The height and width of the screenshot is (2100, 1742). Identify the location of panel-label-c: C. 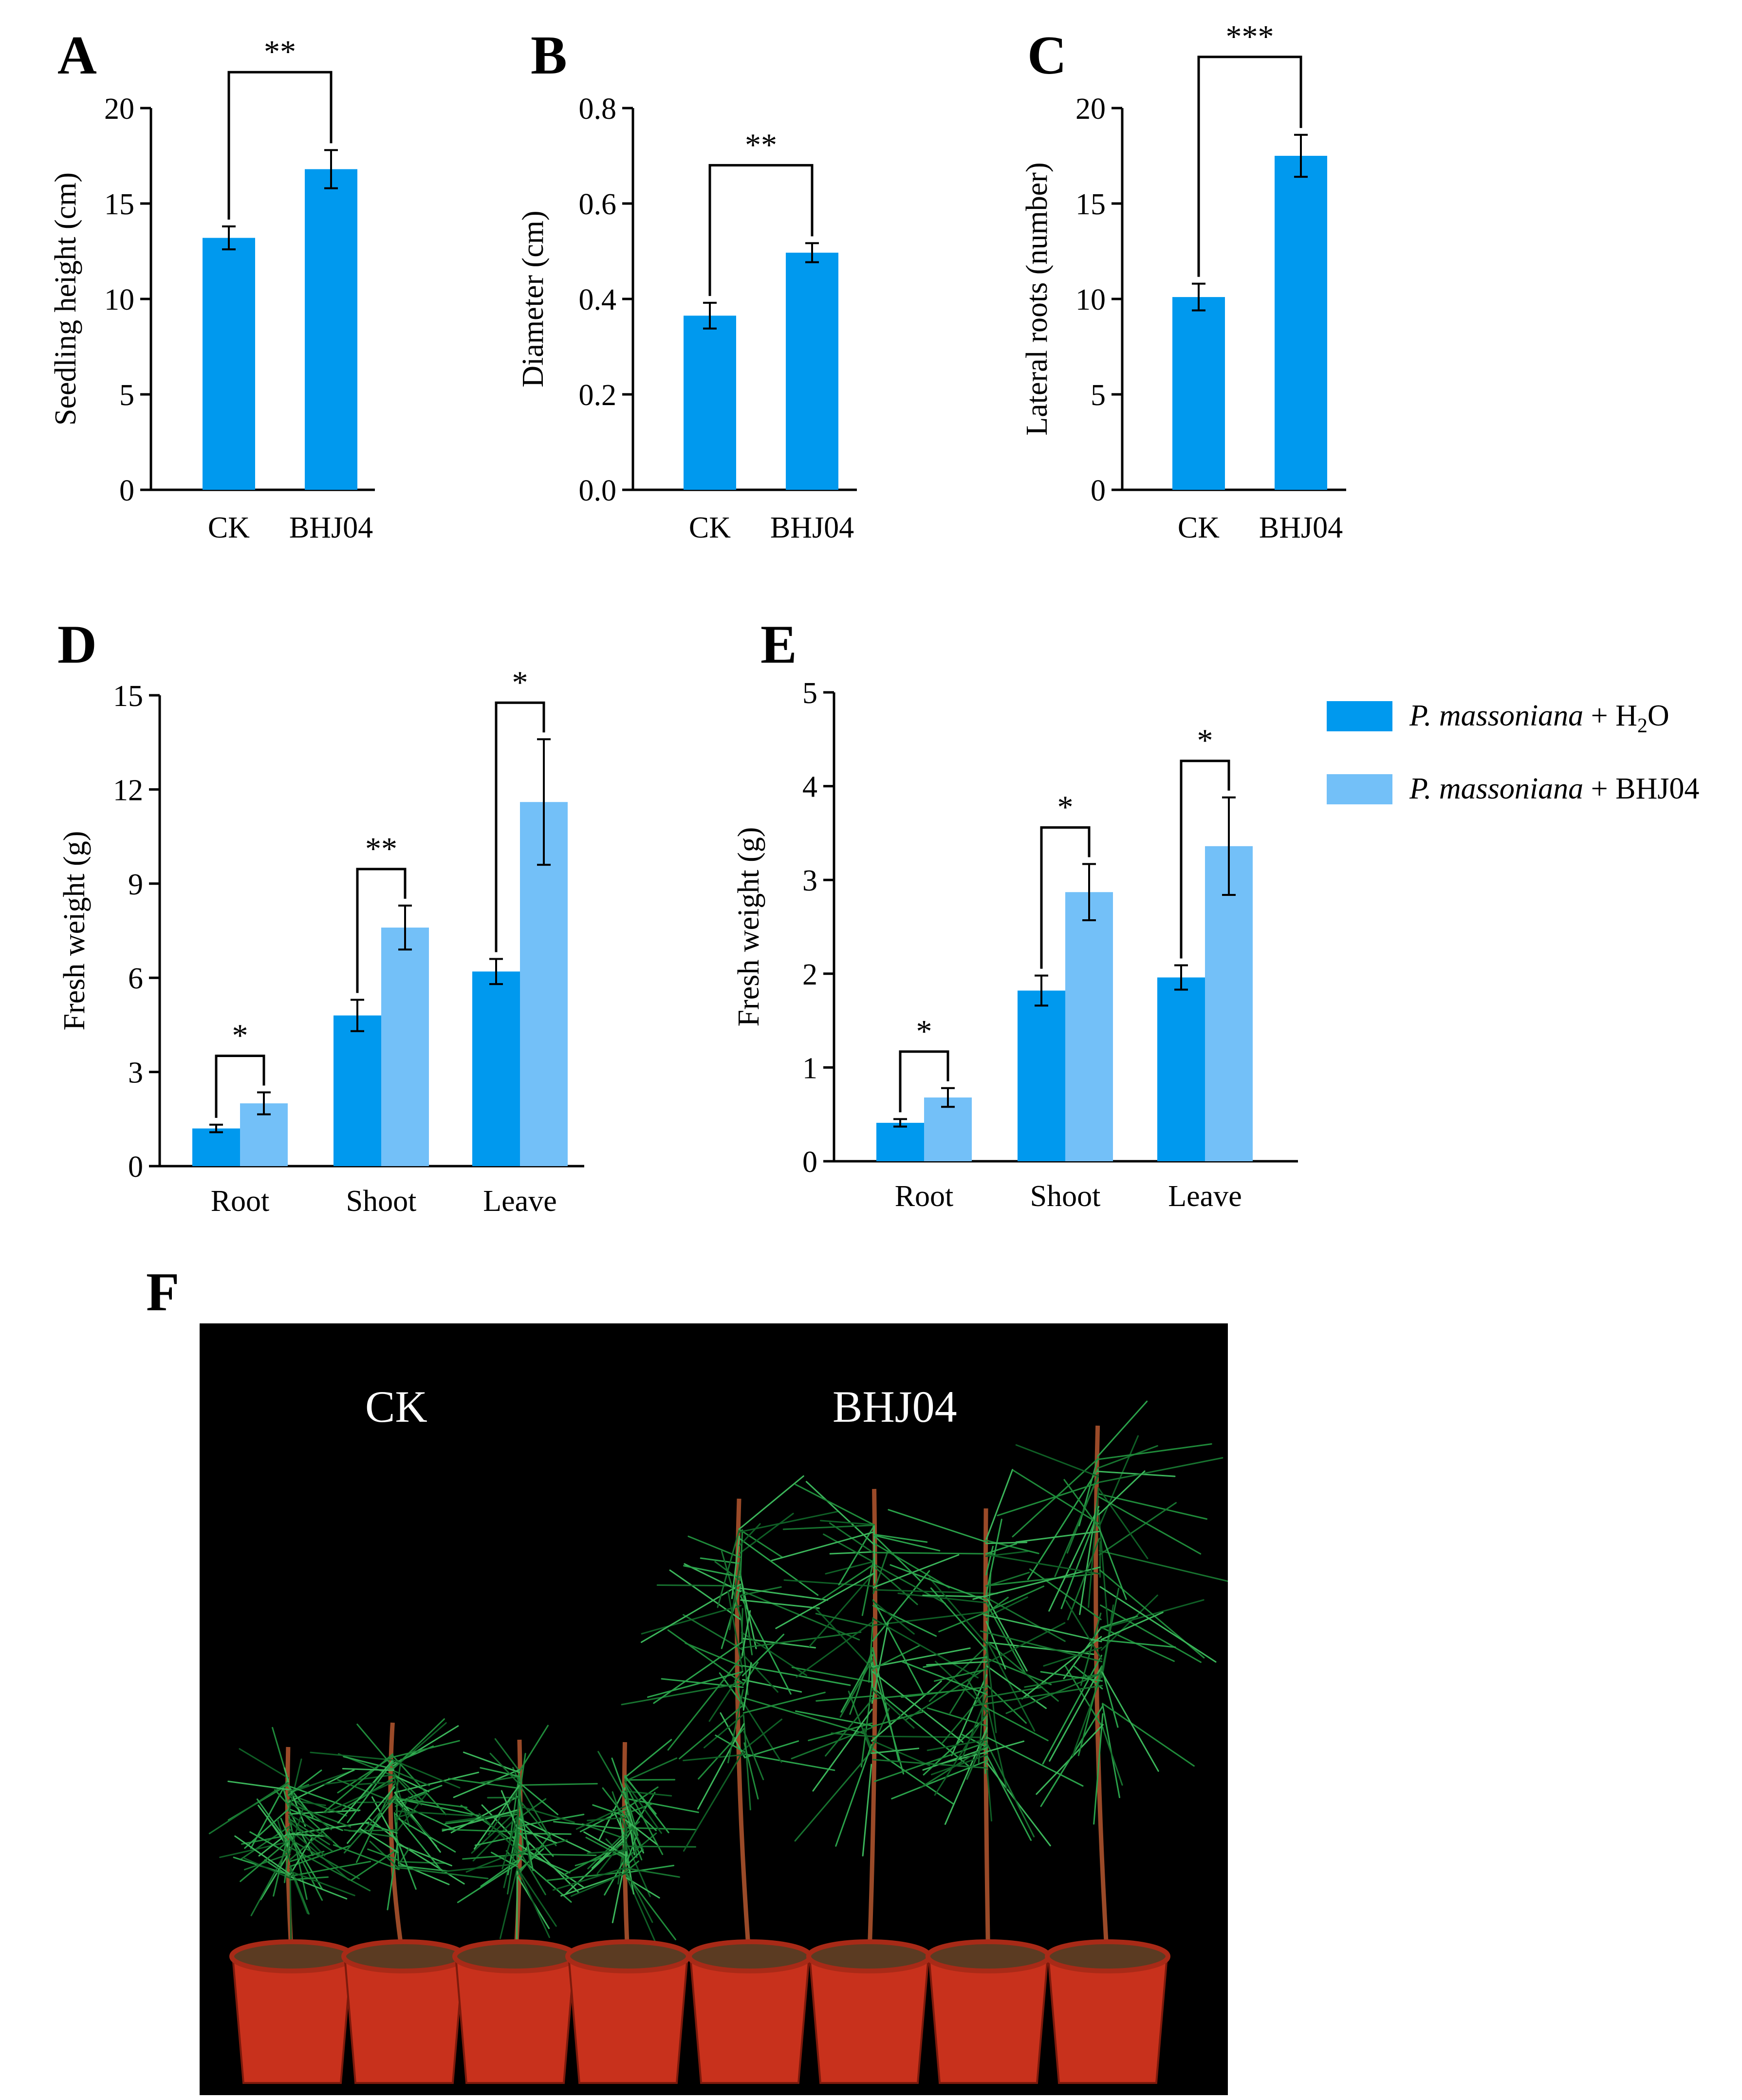
(1047, 56).